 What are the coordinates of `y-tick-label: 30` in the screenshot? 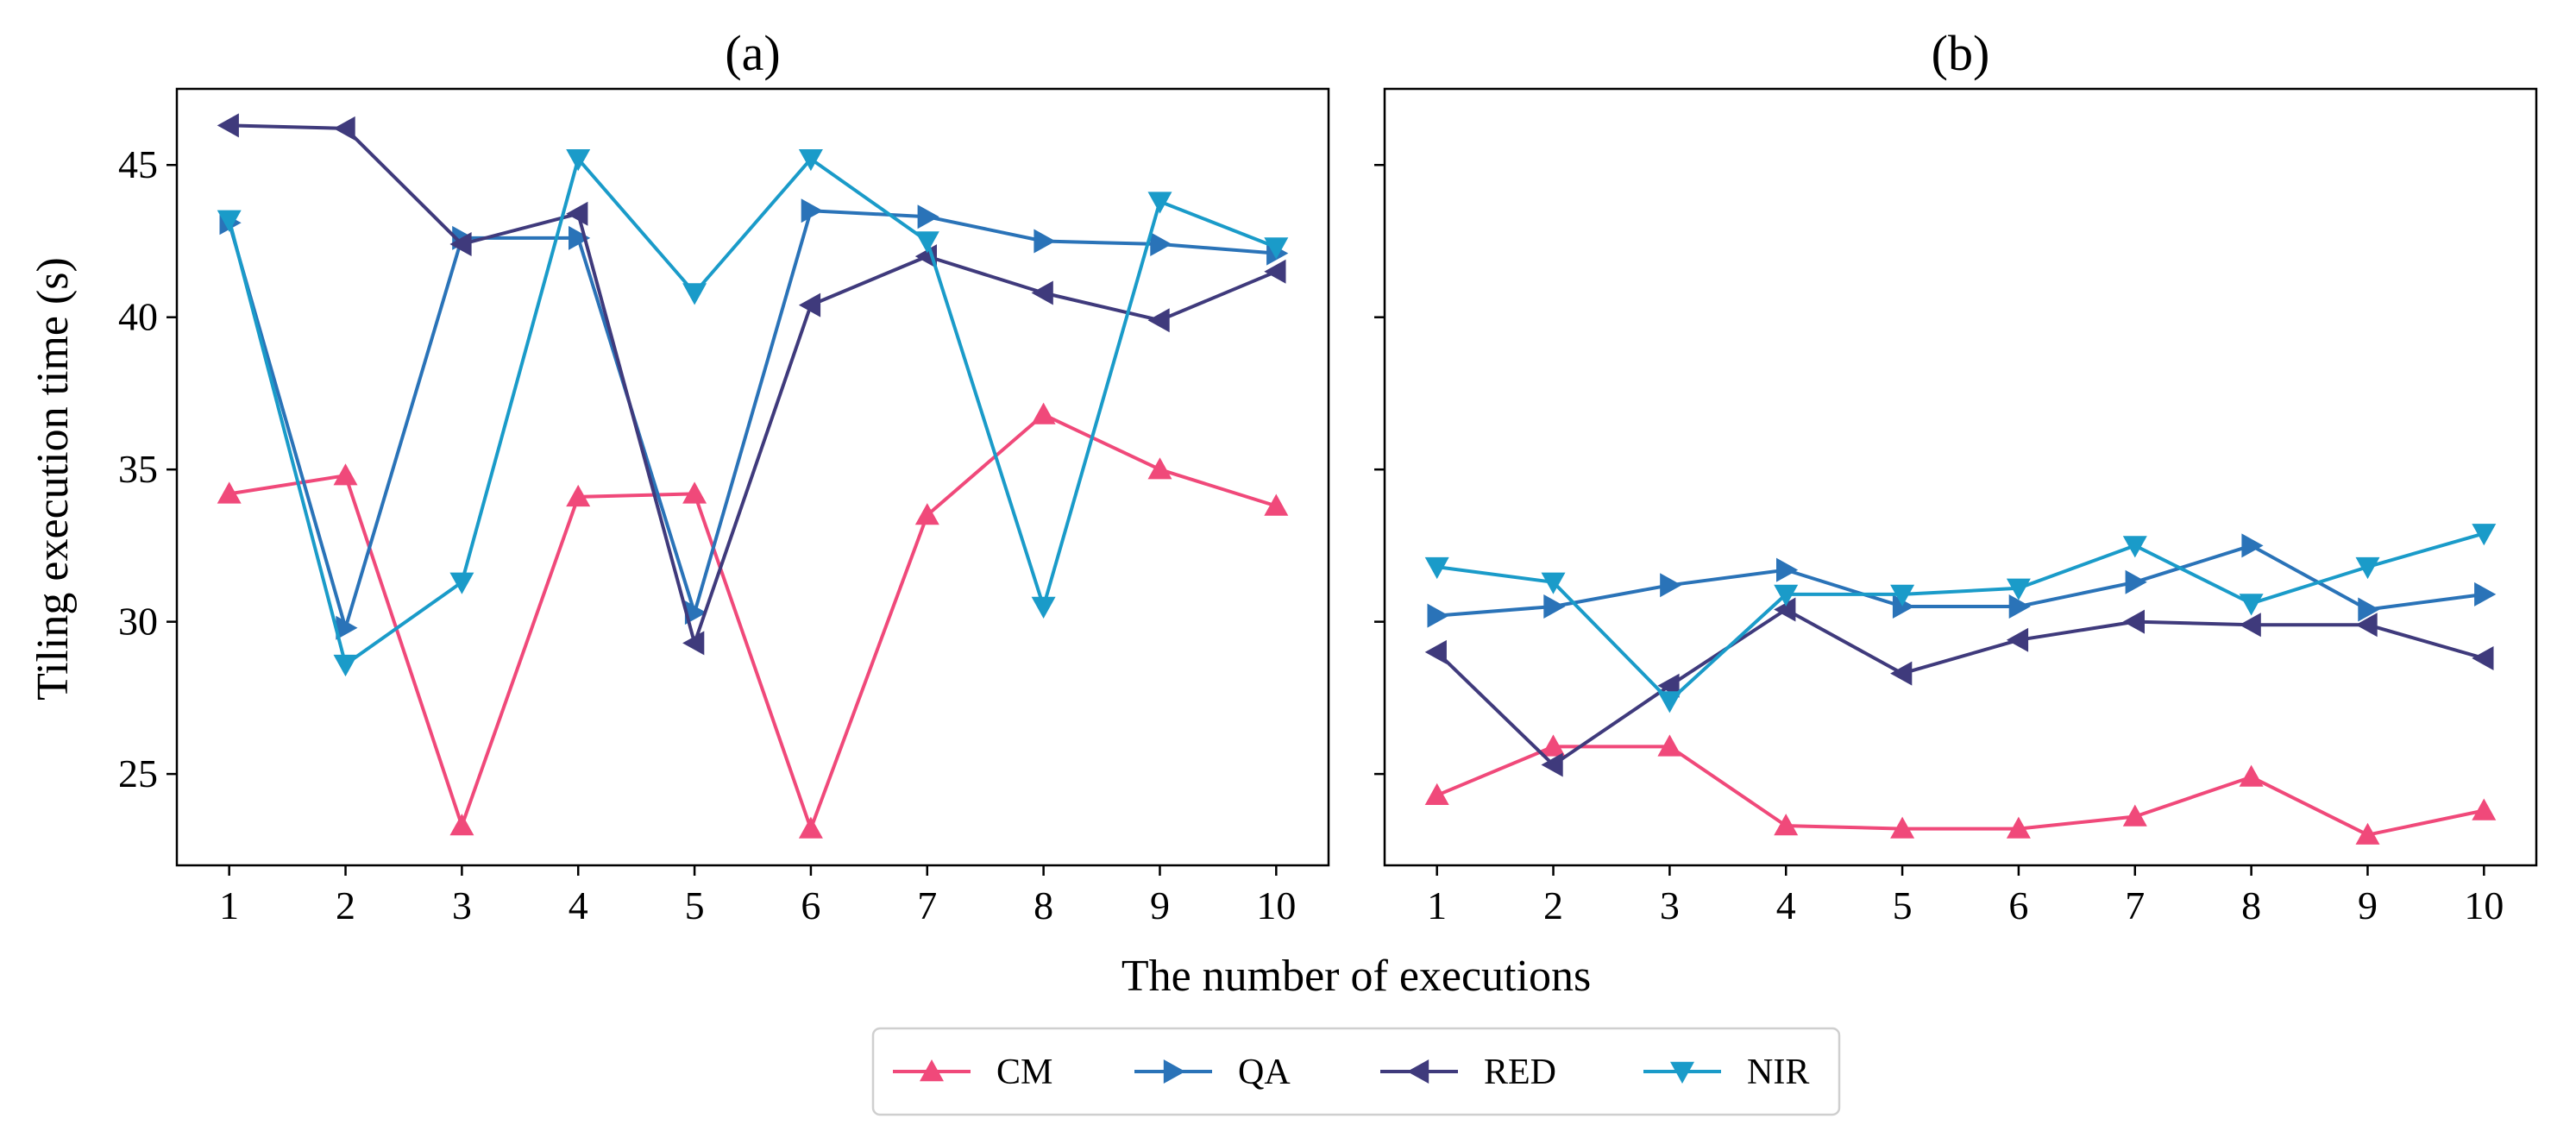 It's located at (138, 622).